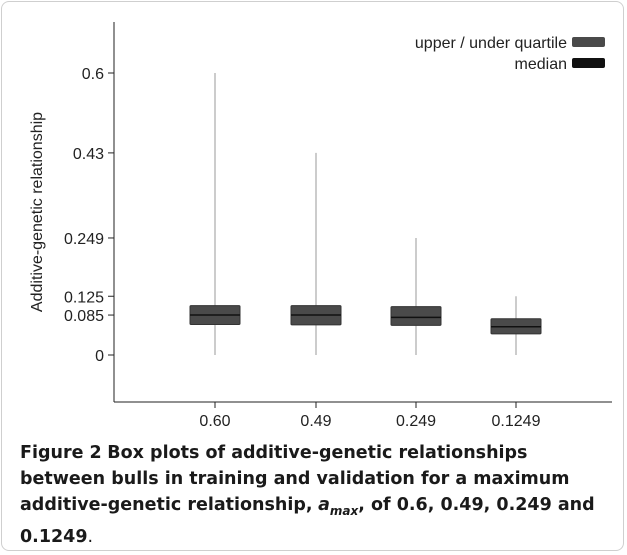 This screenshot has width=627, height=555. What do you see at coordinates (516, 421) in the screenshot?
I see `x-tick-label: 0.1249` at bounding box center [516, 421].